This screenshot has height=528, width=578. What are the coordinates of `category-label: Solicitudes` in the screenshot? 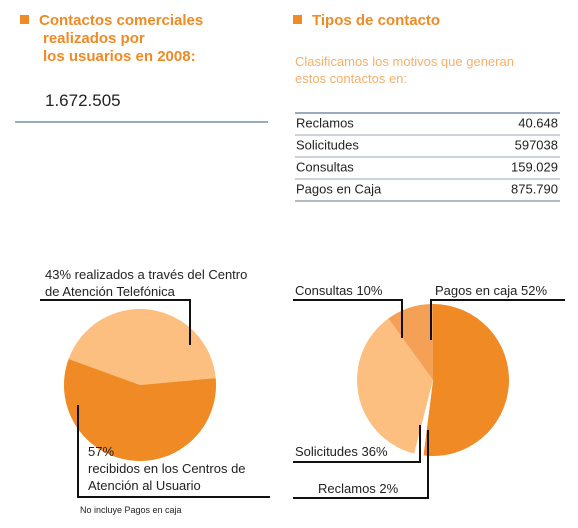 It's located at (326, 451).